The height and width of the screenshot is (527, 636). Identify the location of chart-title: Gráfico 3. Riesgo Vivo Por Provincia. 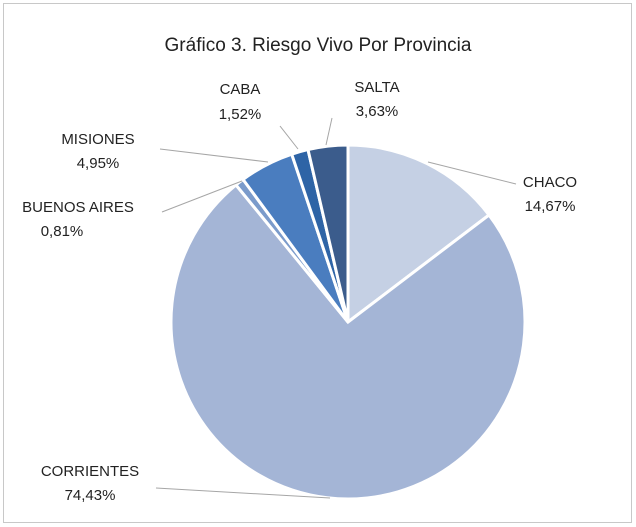
(318, 45).